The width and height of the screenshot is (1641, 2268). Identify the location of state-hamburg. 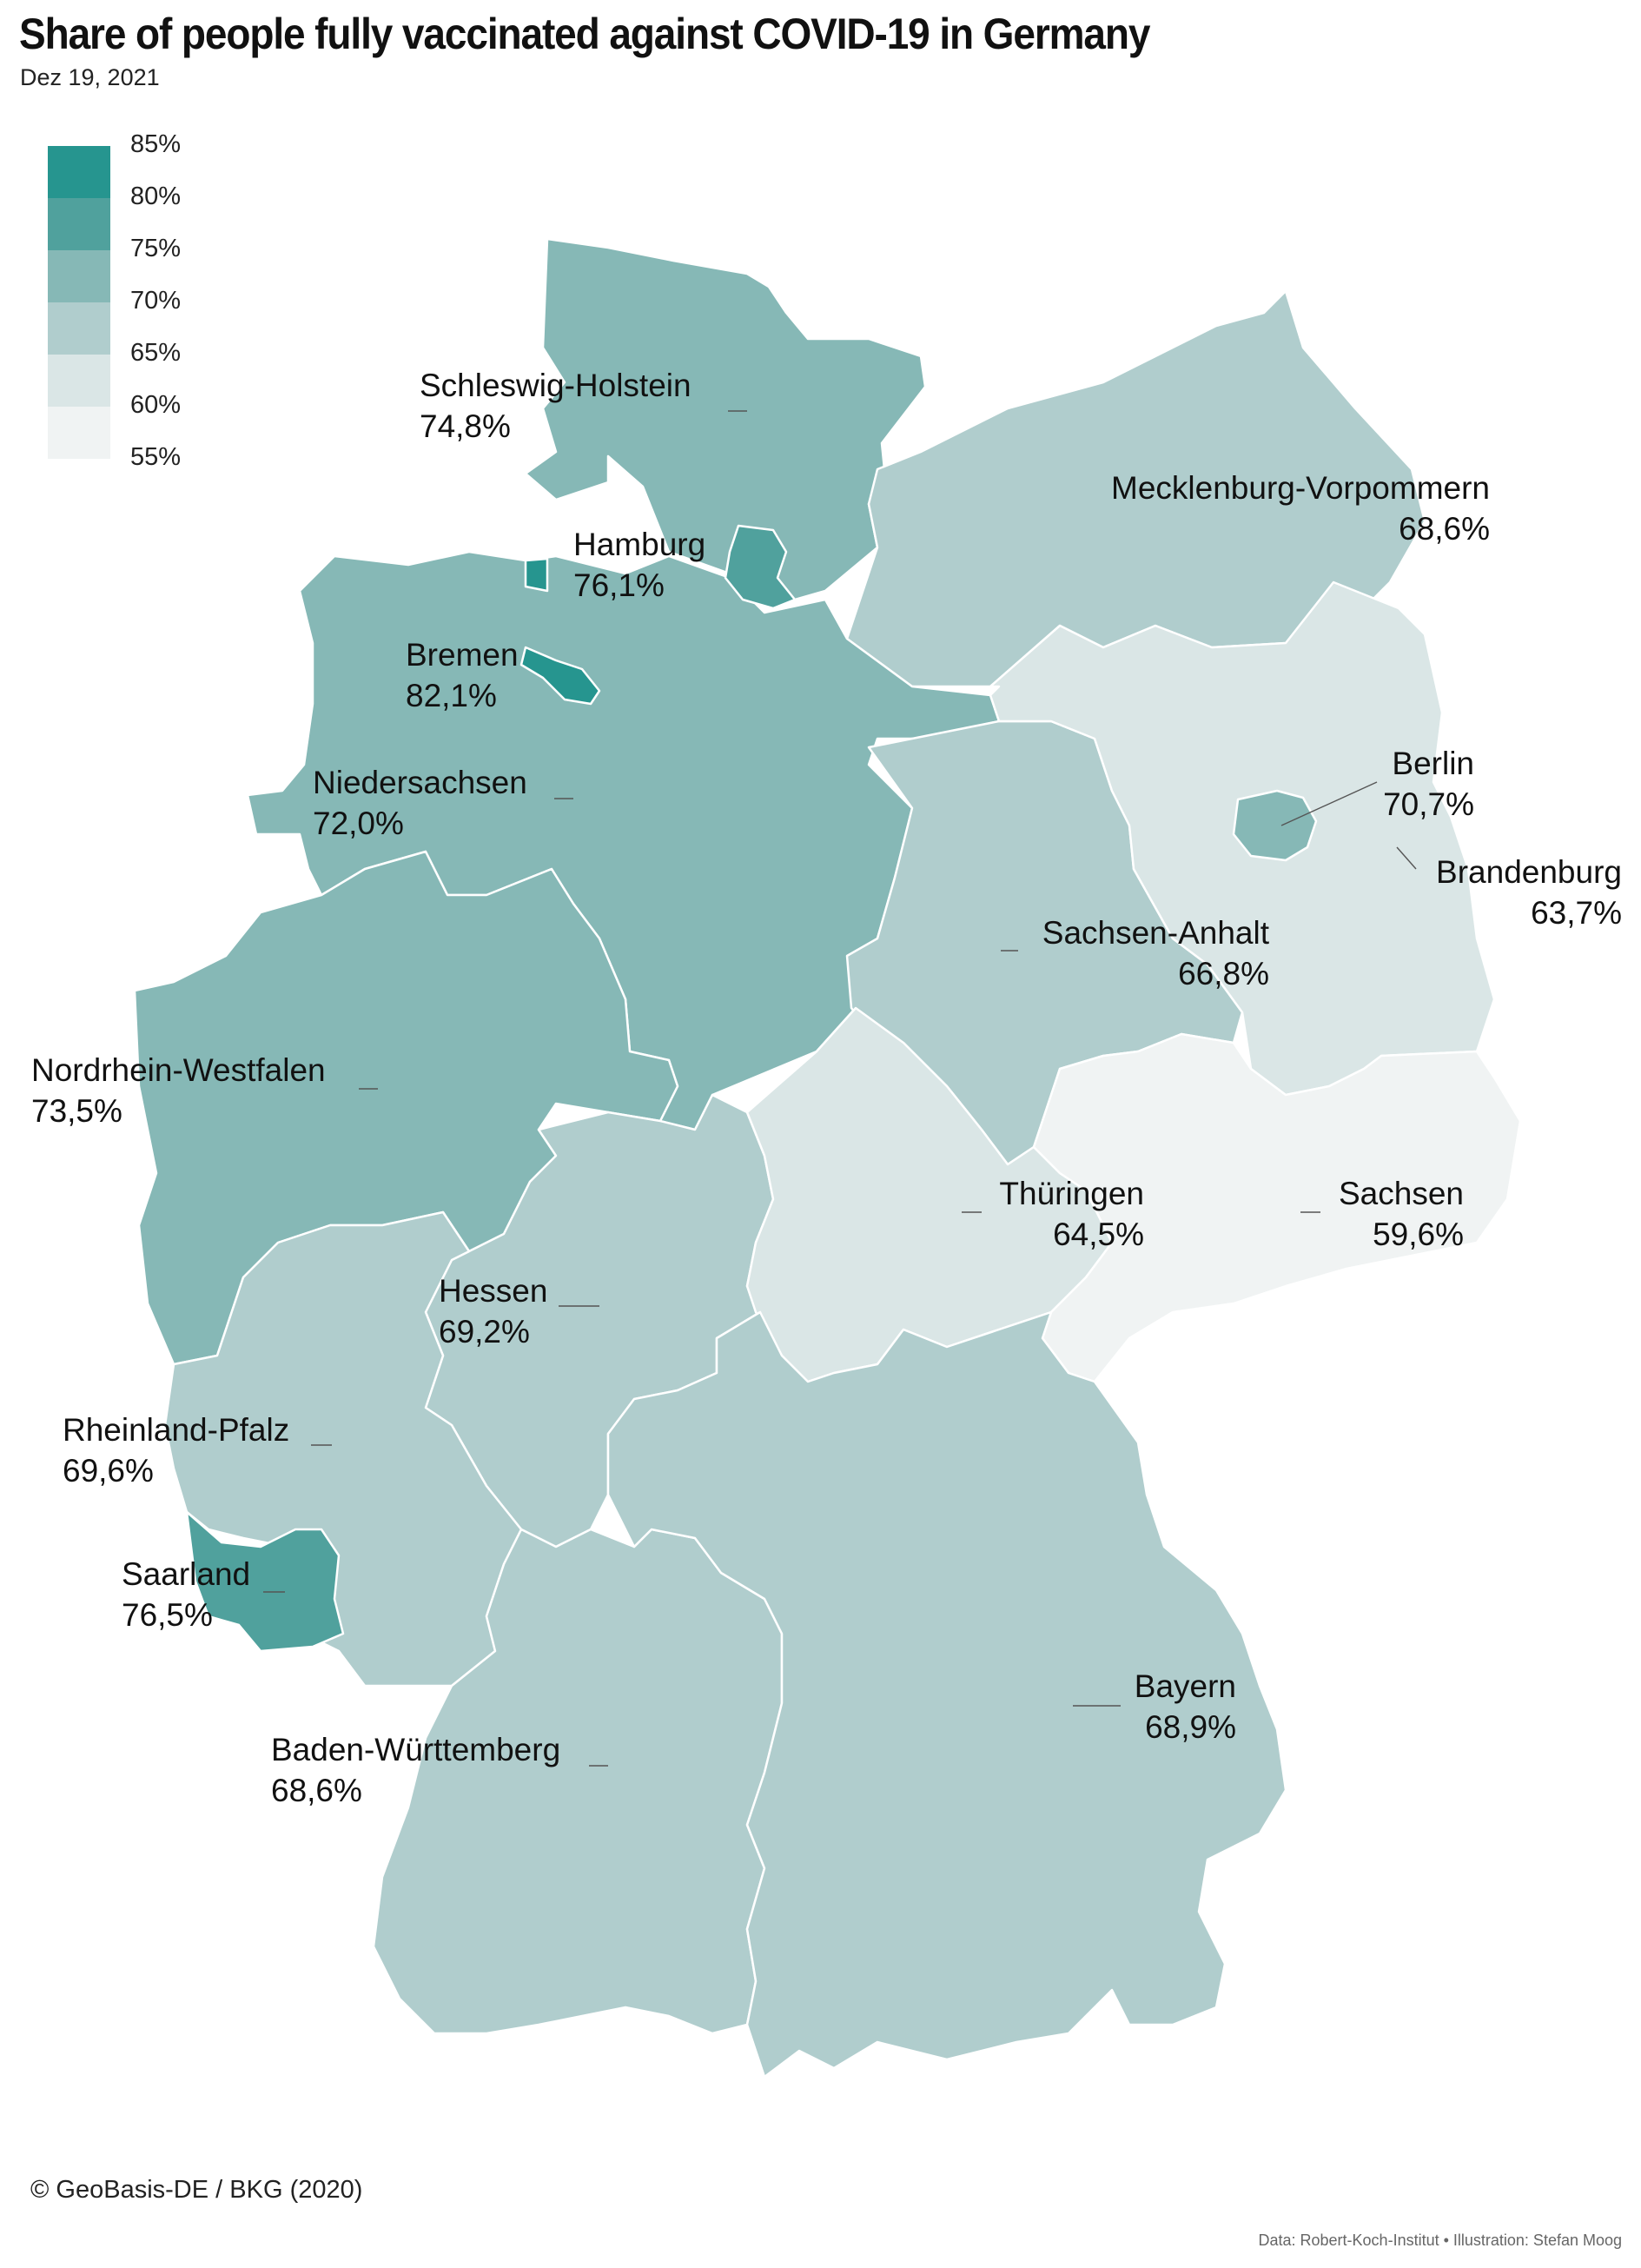
(760, 567).